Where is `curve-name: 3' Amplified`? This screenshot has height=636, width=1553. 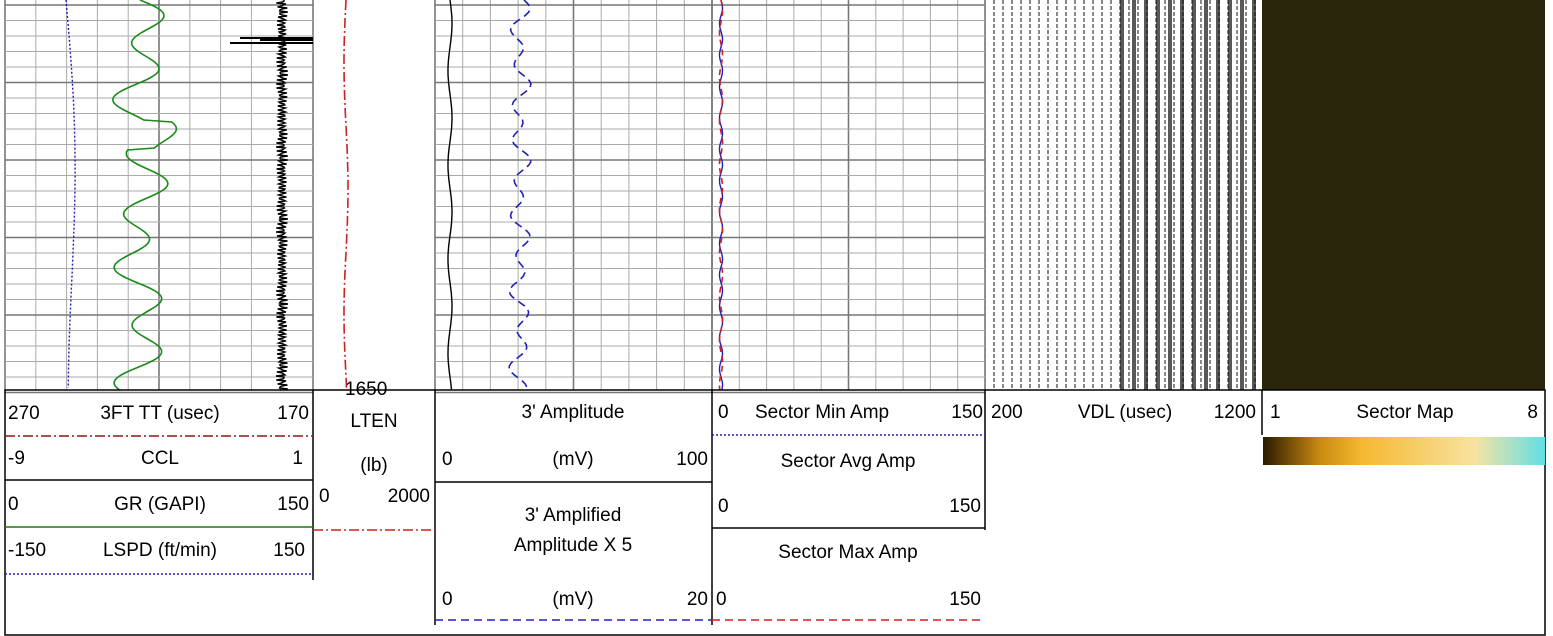 curve-name: 3' Amplified is located at coordinates (573, 515).